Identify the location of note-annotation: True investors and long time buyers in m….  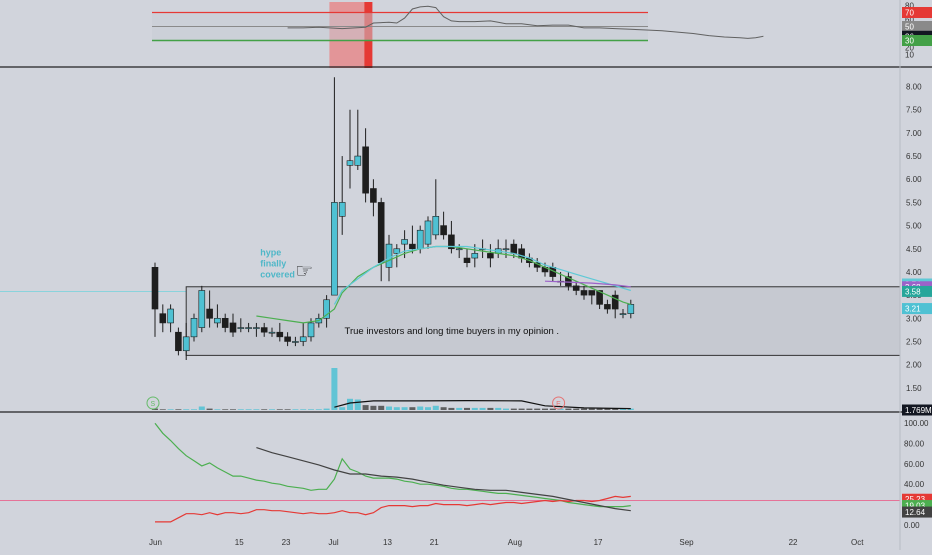
(452, 331).